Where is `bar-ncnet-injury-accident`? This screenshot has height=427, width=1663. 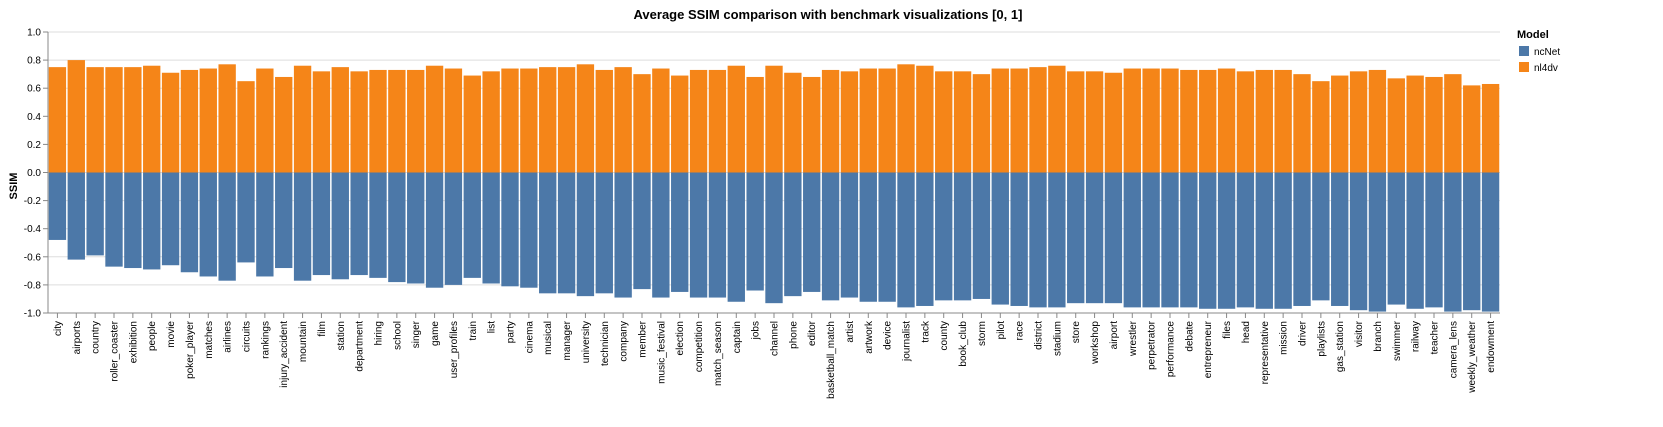 bar-ncnet-injury-accident is located at coordinates (284, 220).